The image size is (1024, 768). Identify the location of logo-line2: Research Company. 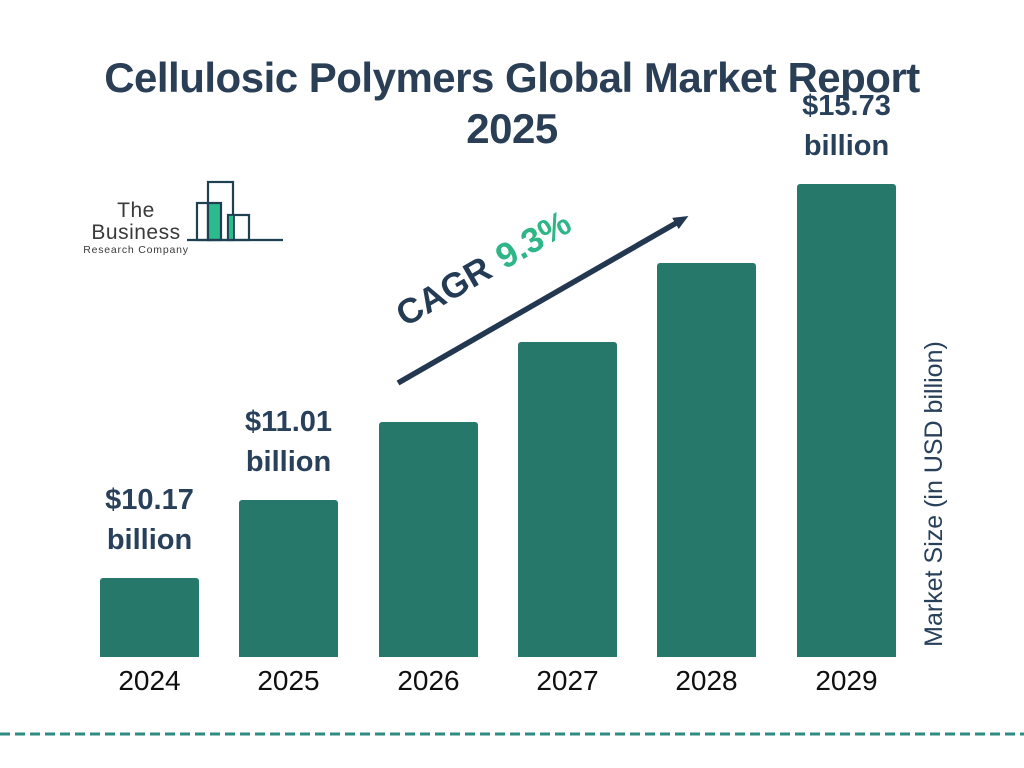
(136, 250).